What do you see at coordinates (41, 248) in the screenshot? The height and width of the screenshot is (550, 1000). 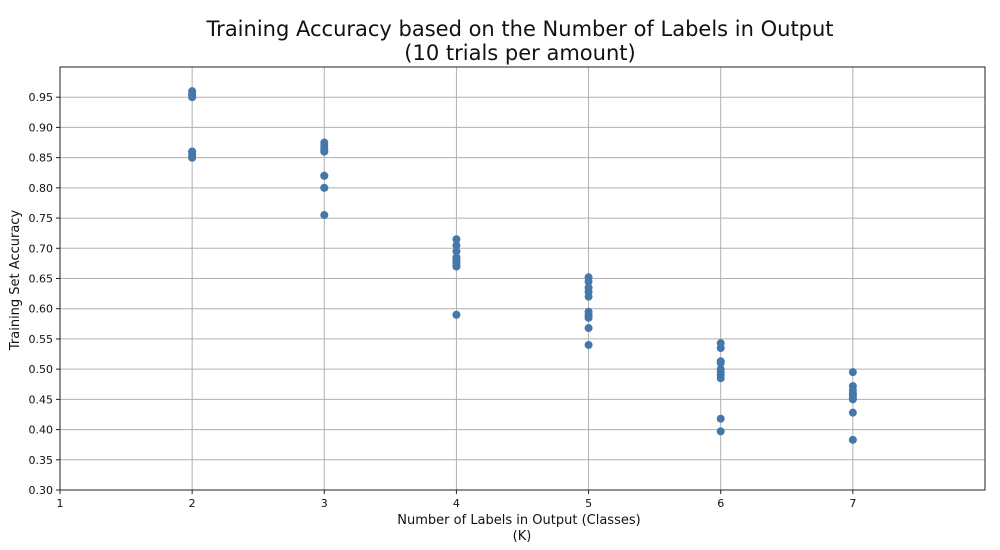 I see `y-tick-label: 0.70` at bounding box center [41, 248].